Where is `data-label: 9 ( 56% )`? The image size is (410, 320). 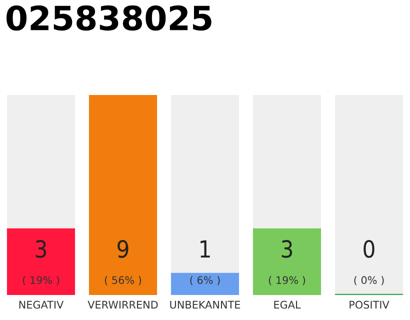
data-label: 9 ( 56% ) is located at coordinates (123, 263).